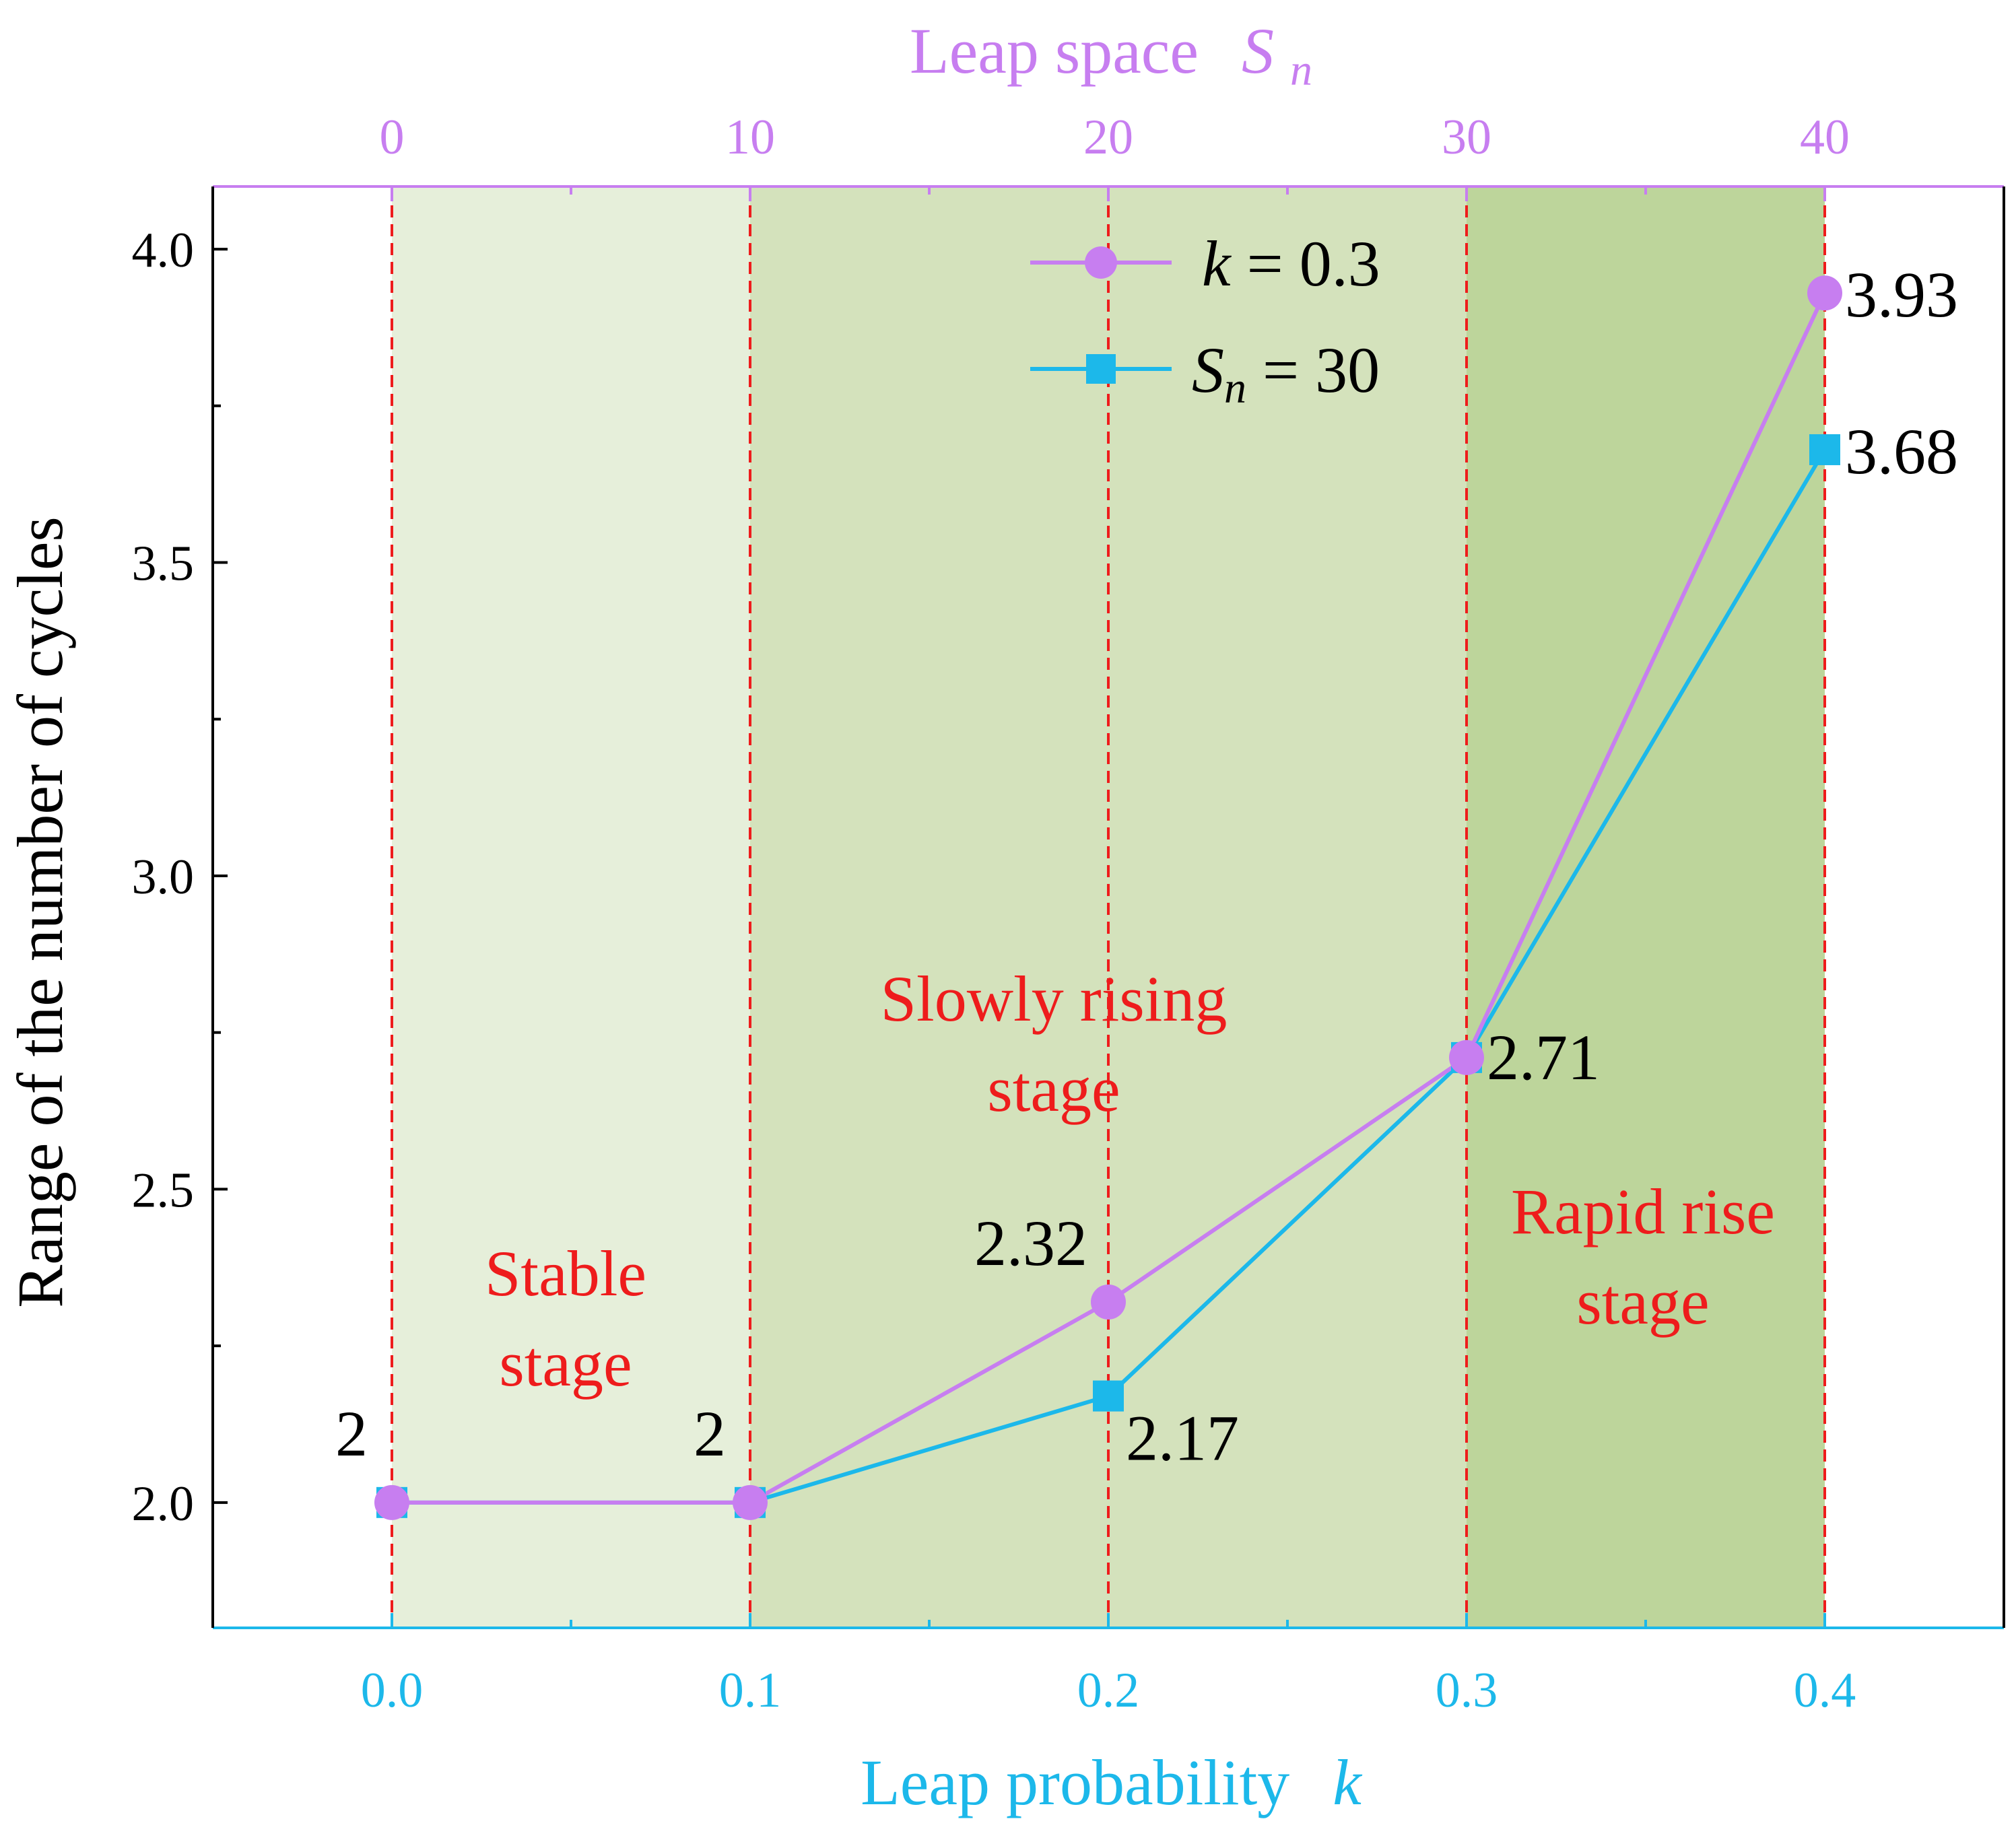 Image resolution: width=2016 pixels, height=1848 pixels. I want to click on y-tick-label-2.0: 2.0, so click(164, 1504).